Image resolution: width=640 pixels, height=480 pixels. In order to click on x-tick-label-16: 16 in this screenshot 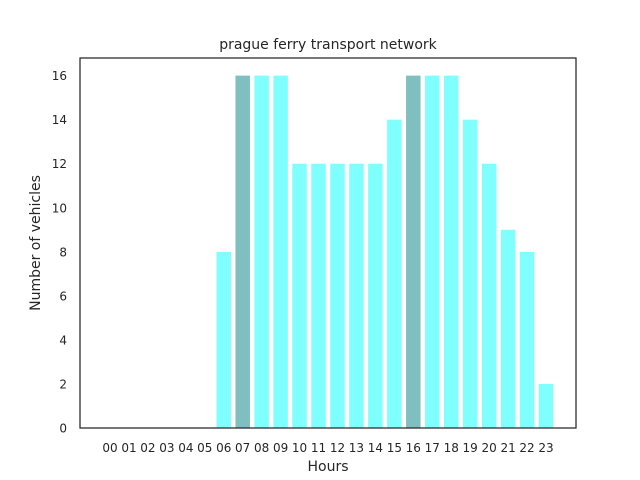, I will do `click(413, 448)`.